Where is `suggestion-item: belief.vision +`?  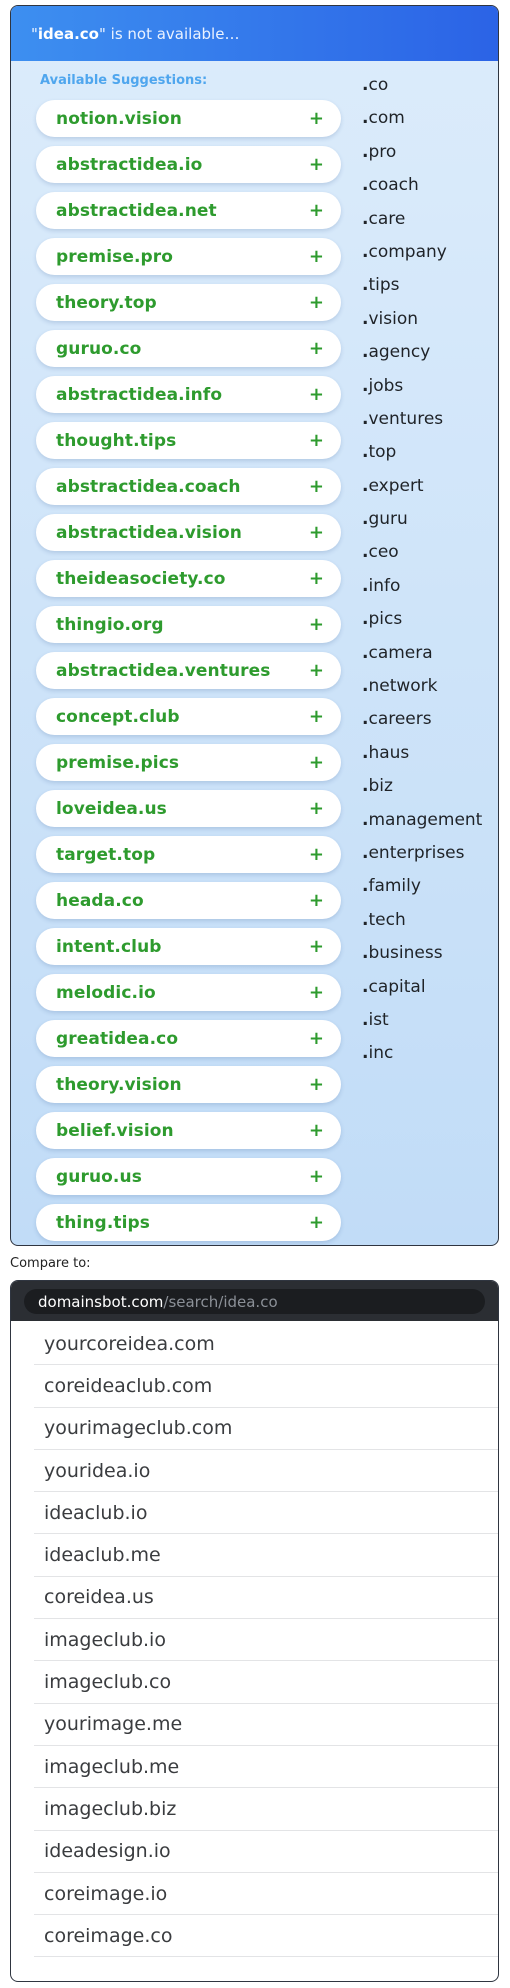 suggestion-item: belief.vision + is located at coordinates (188, 1130).